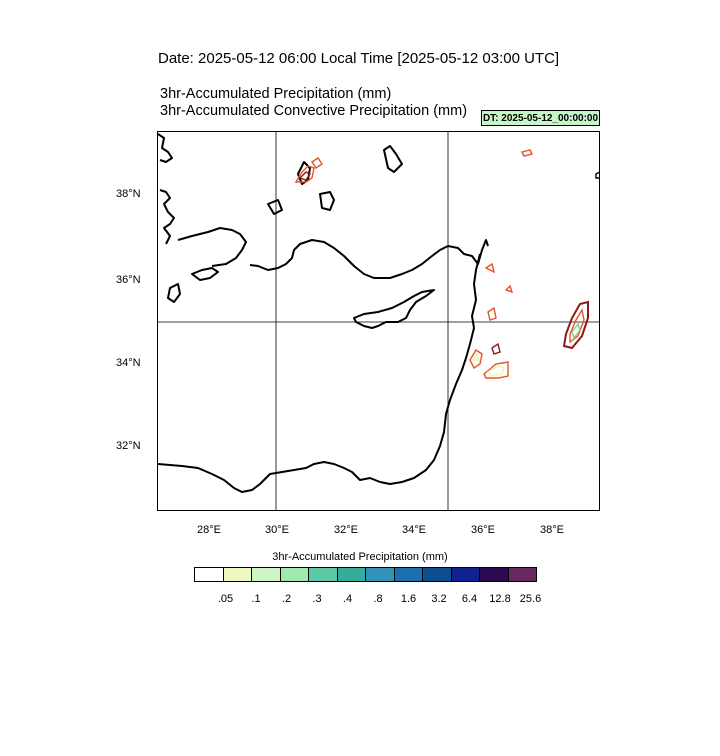 The height and width of the screenshot is (756, 720). I want to click on cell-east-big-mid, so click(577, 326).